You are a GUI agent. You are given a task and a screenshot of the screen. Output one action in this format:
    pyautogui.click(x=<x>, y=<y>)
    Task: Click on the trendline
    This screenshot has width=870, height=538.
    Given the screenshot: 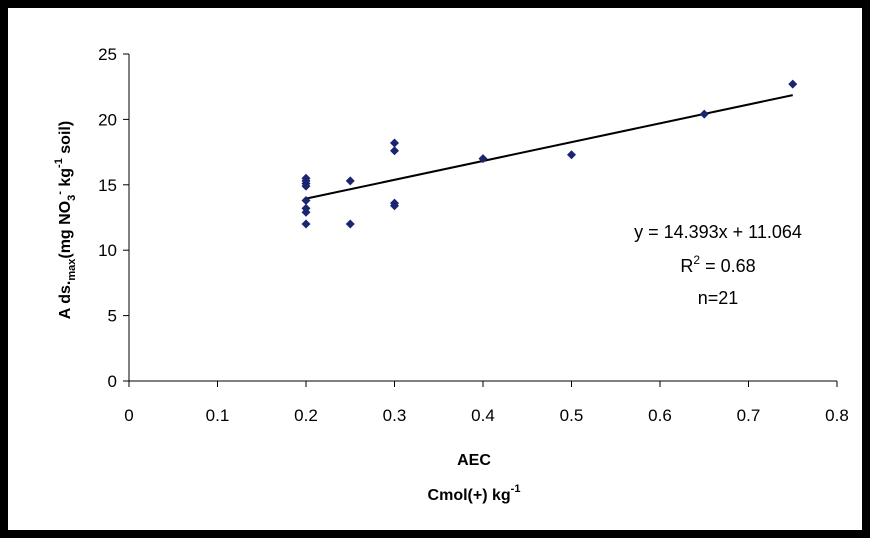 What is the action you would take?
    pyautogui.click(x=549, y=147)
    